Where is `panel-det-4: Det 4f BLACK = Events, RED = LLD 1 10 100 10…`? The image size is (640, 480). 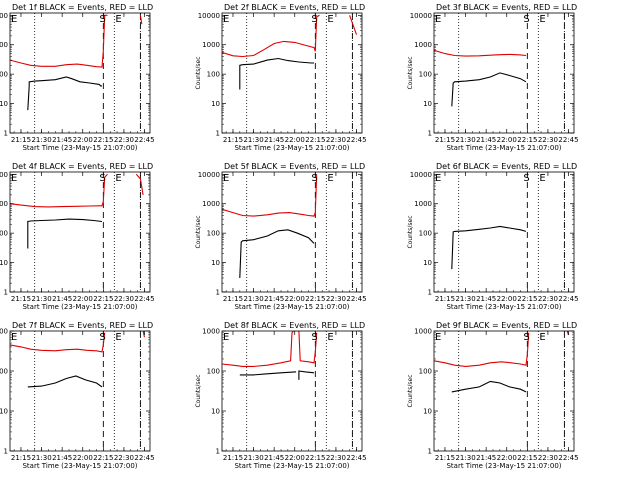
panel-det-4: Det 4f BLACK = Events, RED = LLD 1 10 100 10… is located at coordinates (77, 236).